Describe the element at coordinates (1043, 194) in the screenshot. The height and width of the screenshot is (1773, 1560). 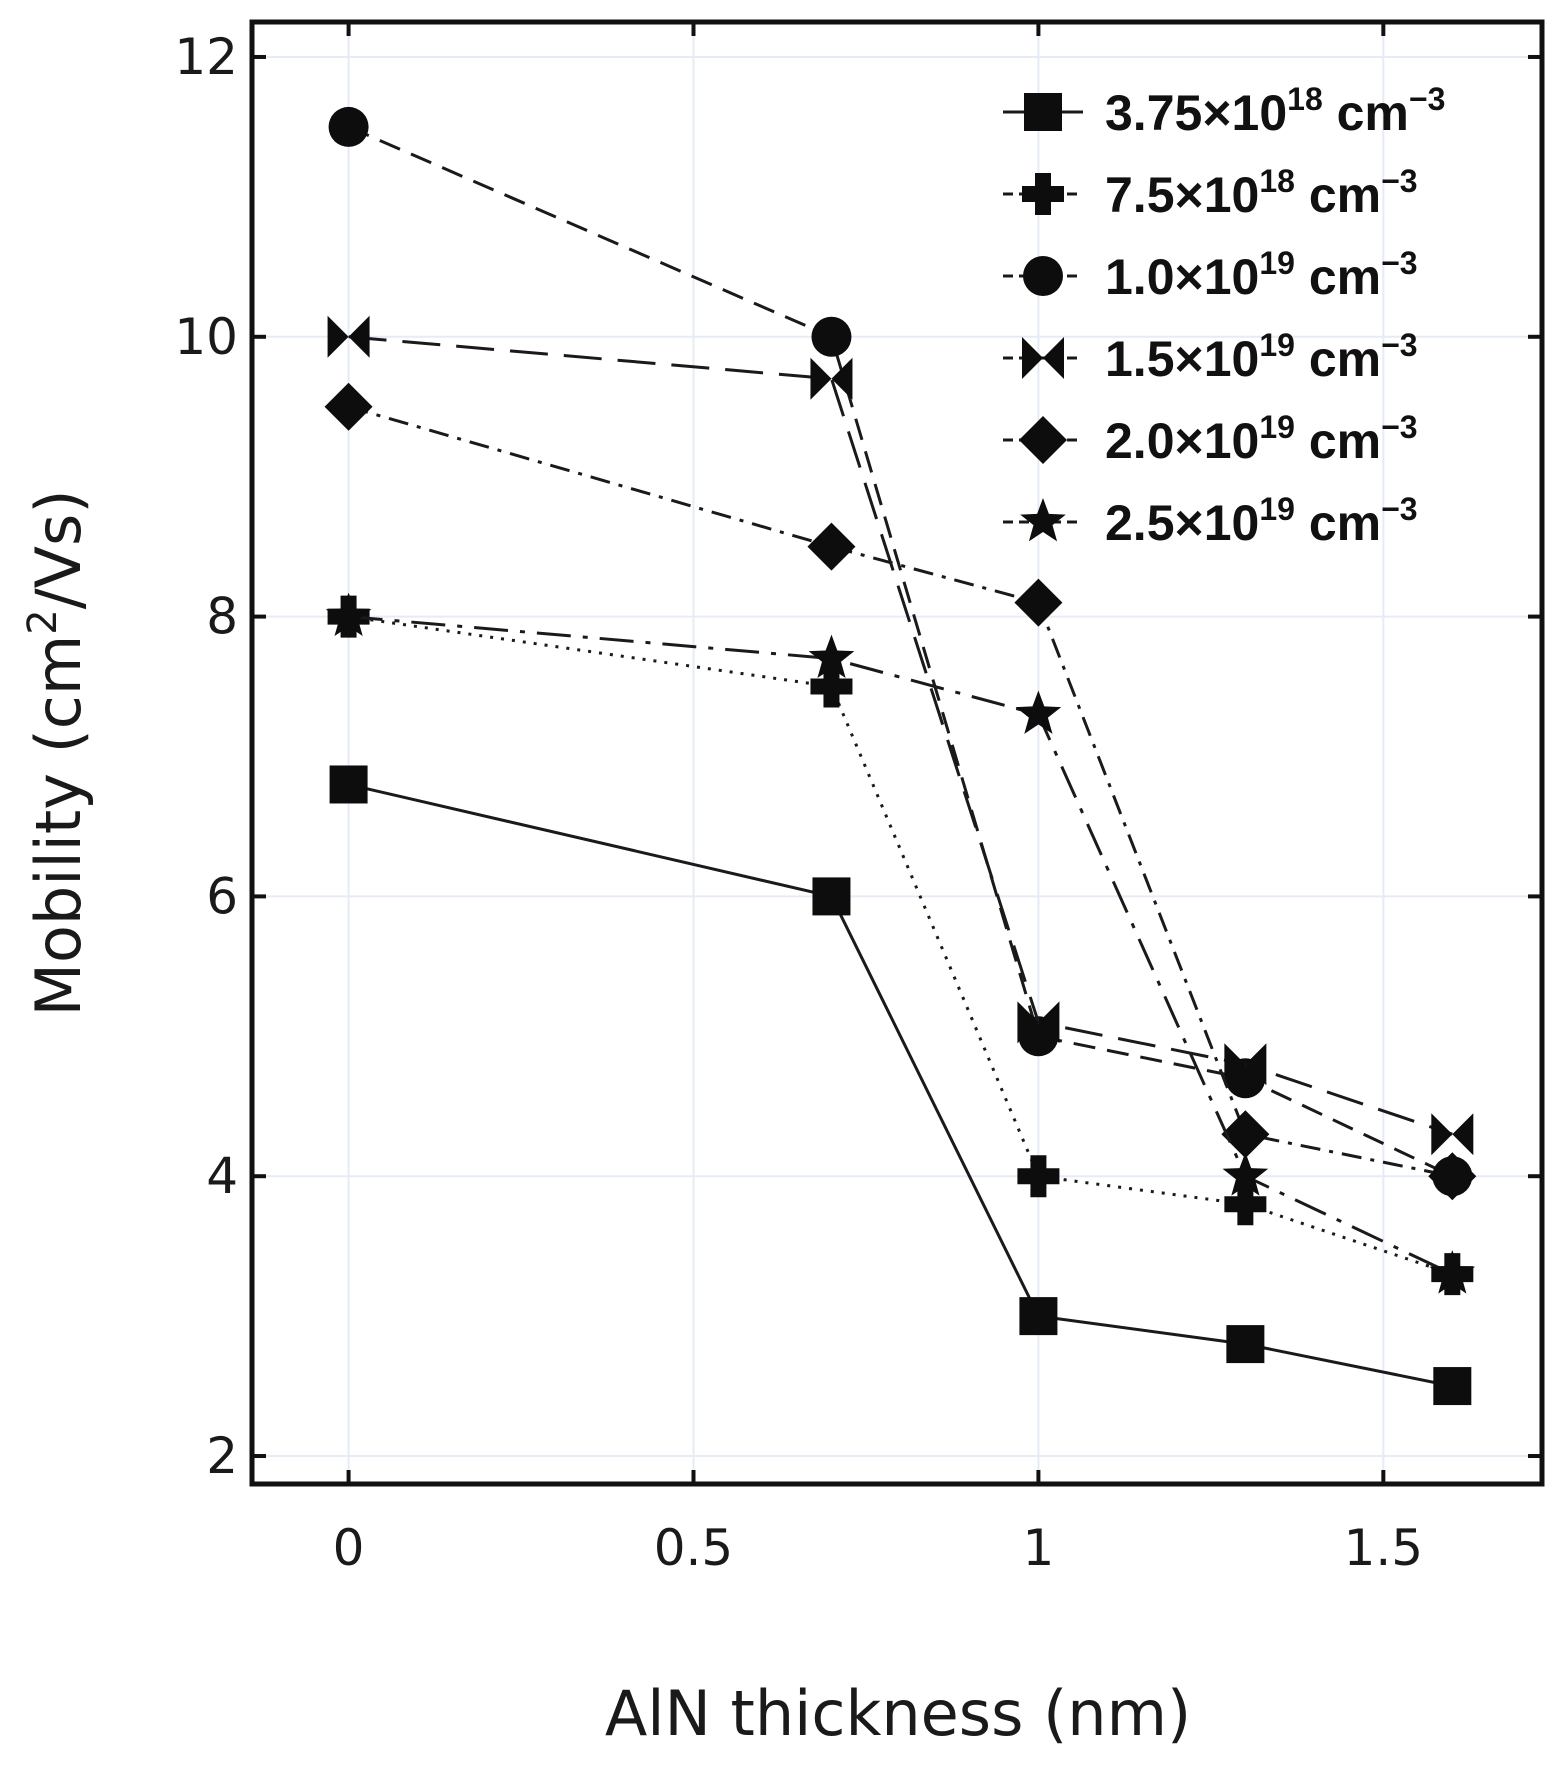
I see `legend-marker-plus` at that location.